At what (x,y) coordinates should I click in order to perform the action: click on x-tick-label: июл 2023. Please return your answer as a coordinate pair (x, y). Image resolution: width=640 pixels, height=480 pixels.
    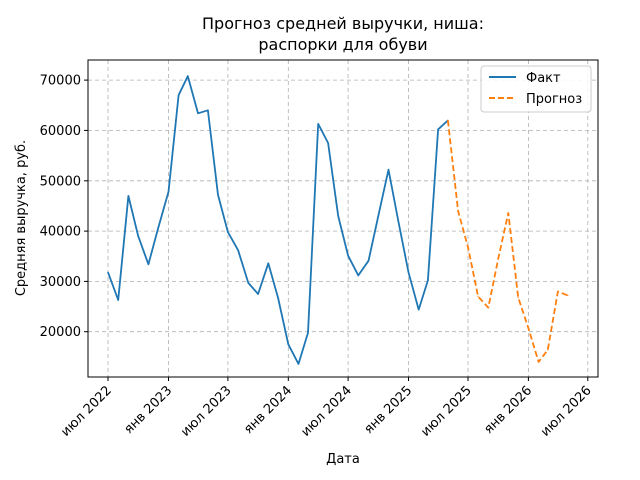
    Looking at the image, I should click on (206, 411).